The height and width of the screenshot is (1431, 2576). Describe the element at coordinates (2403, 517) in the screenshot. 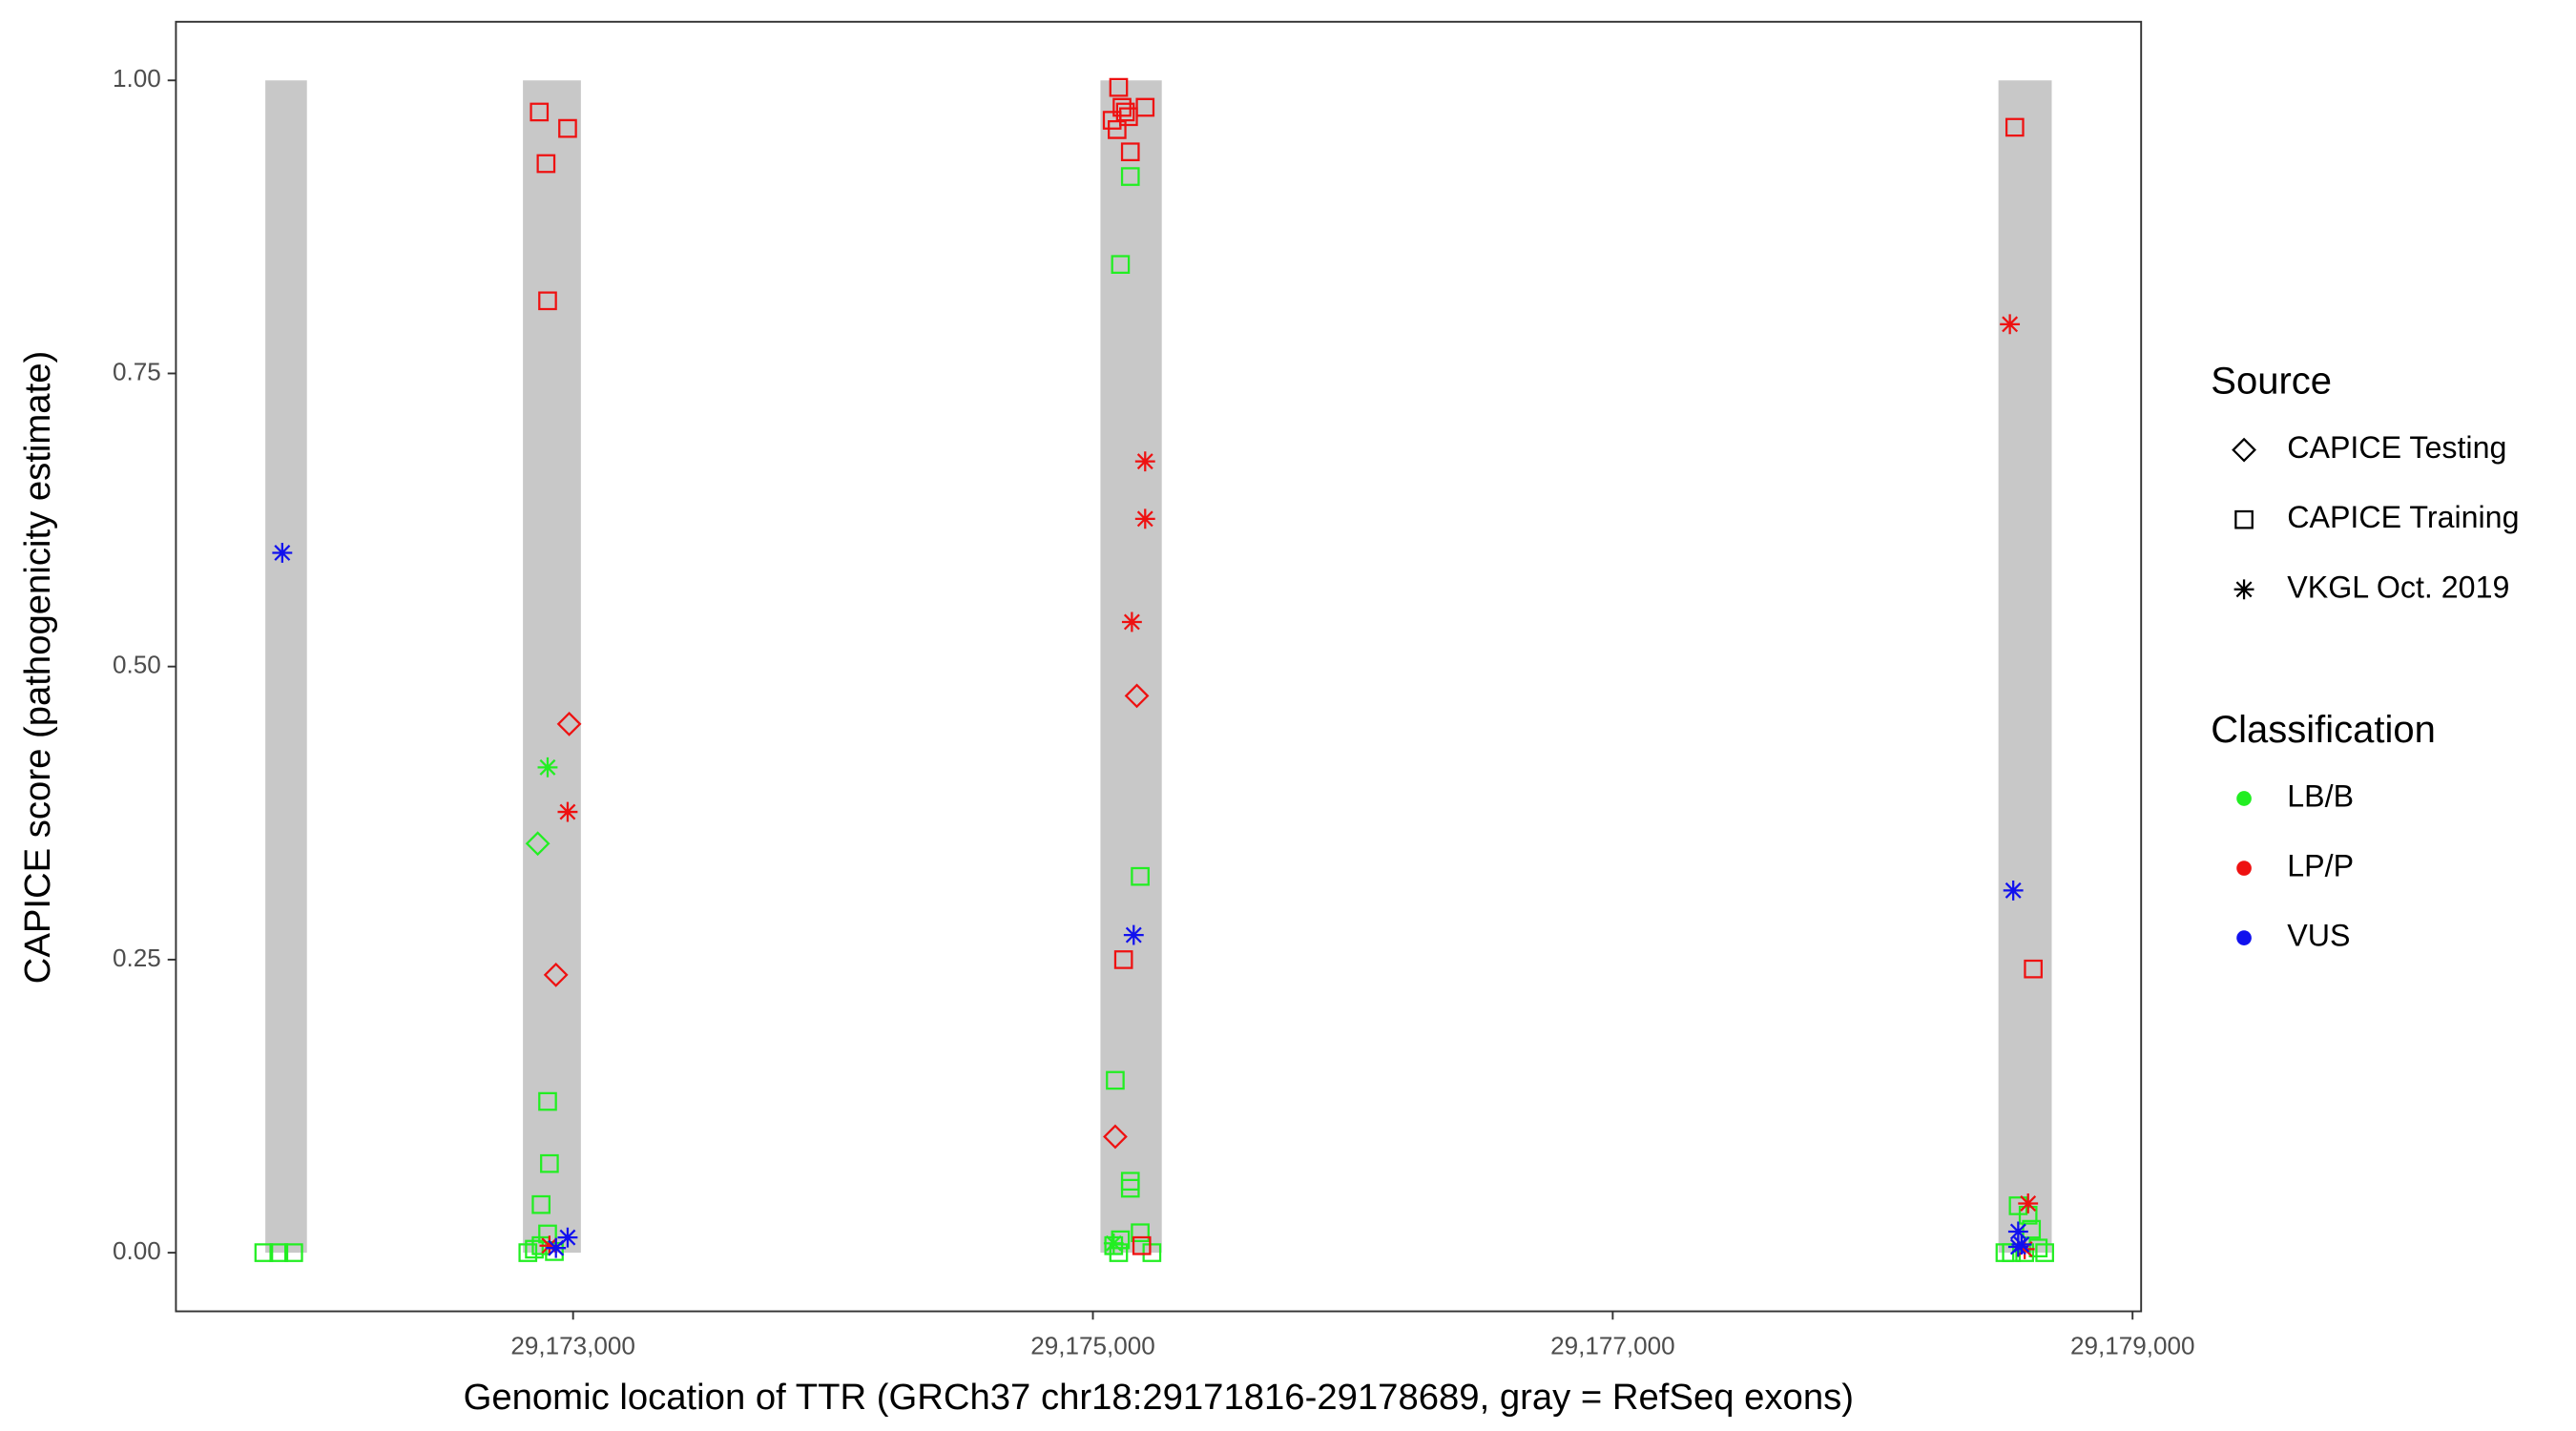

I see `legend-label: CAPICE Training` at that location.